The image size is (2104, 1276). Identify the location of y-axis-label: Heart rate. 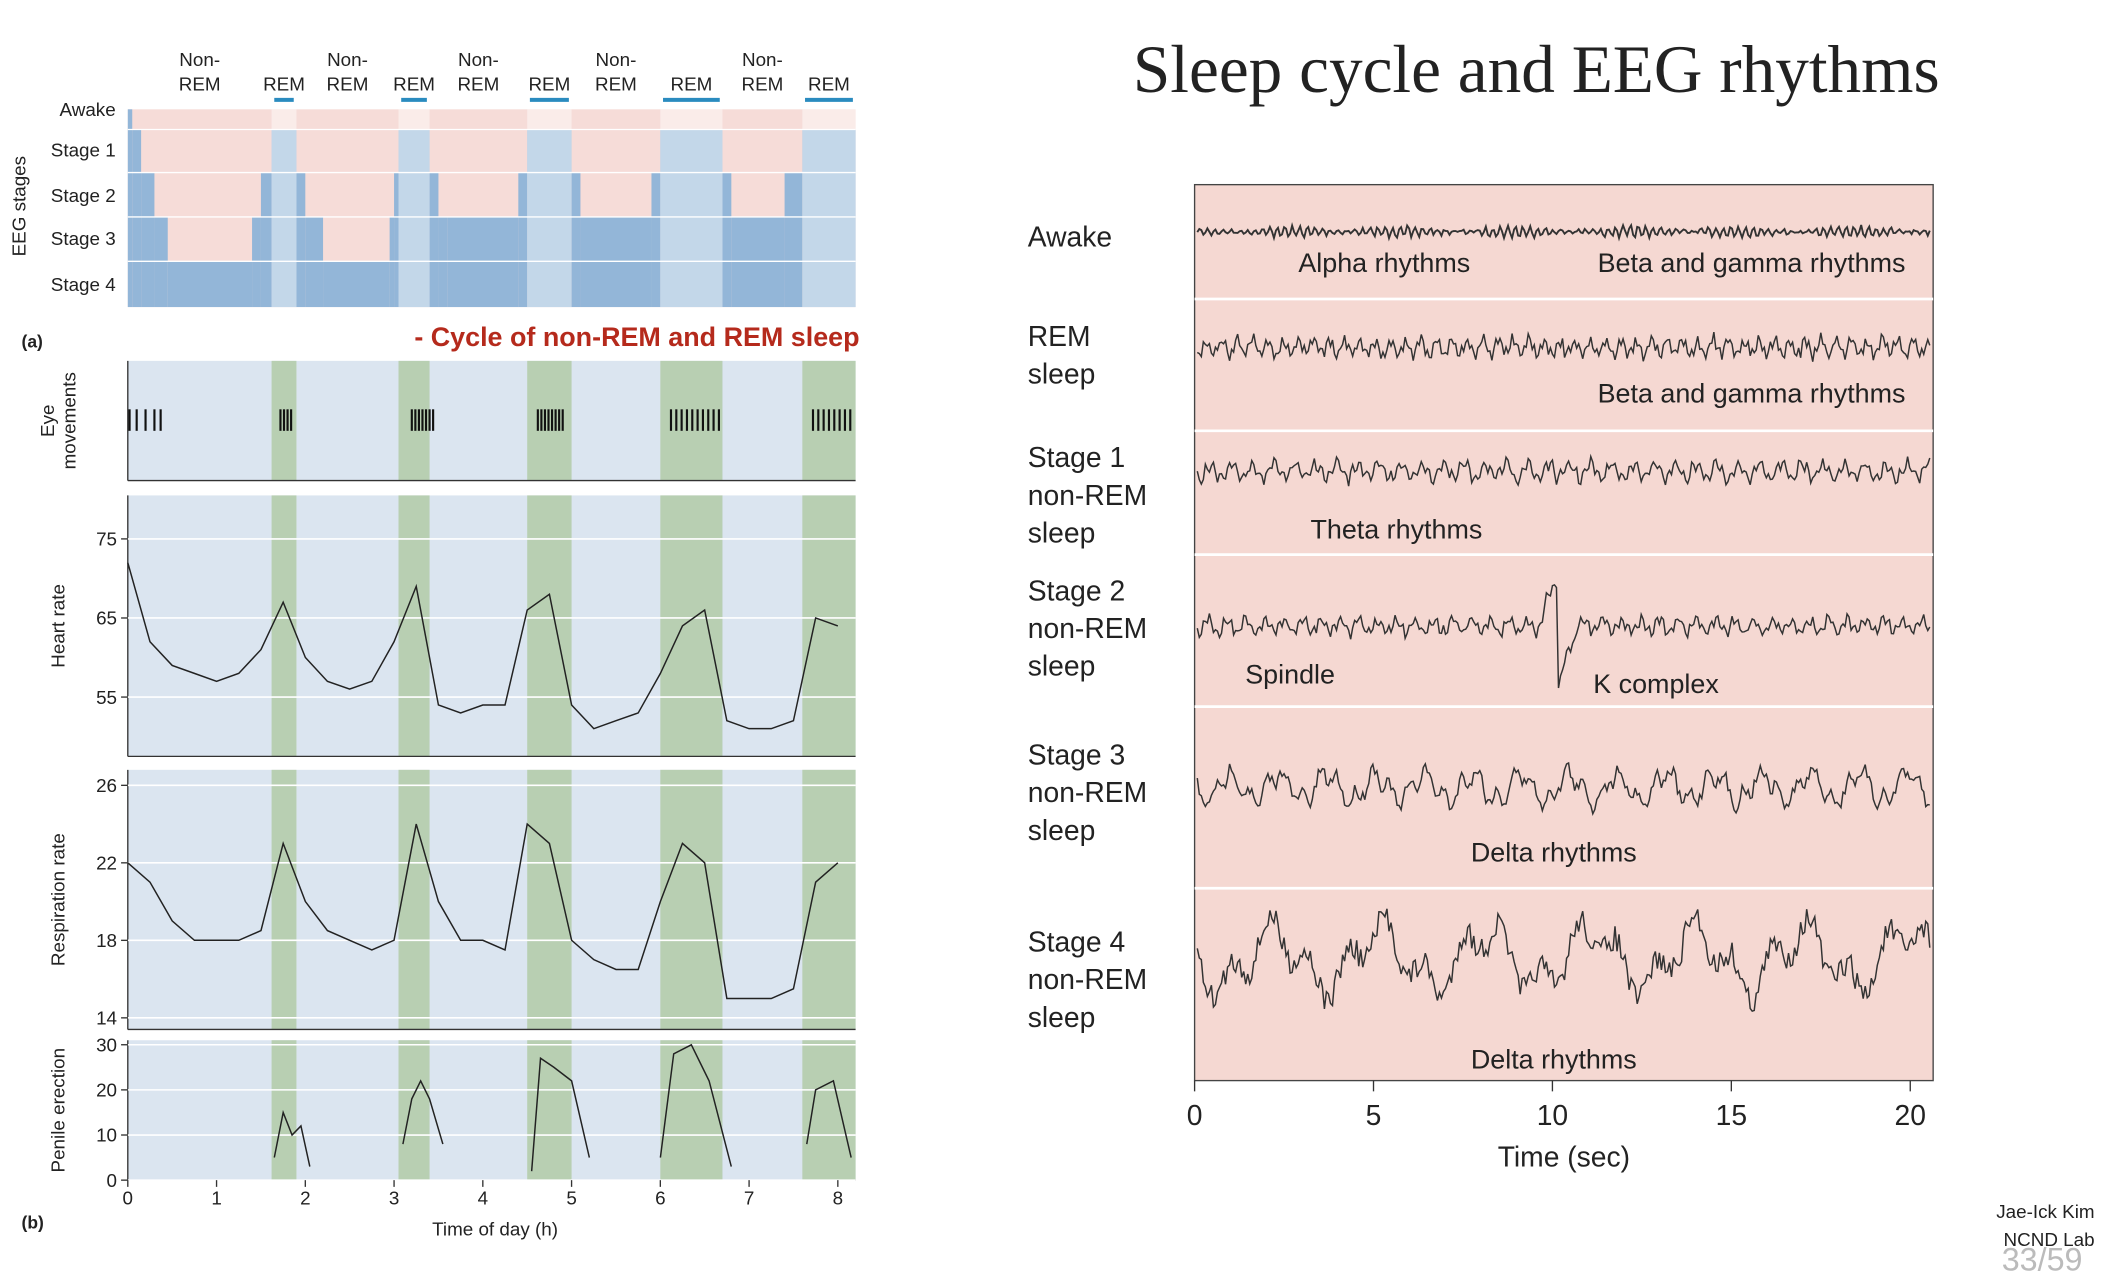
(58, 626).